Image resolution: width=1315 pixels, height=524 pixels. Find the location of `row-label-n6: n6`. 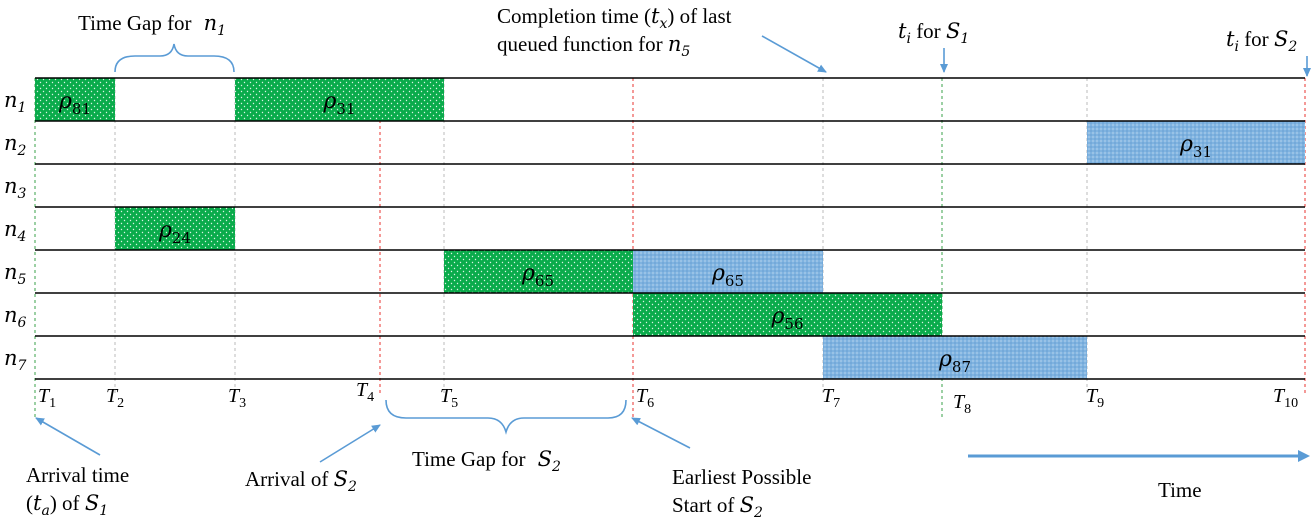

row-label-n6: n6 is located at coordinates (15, 317).